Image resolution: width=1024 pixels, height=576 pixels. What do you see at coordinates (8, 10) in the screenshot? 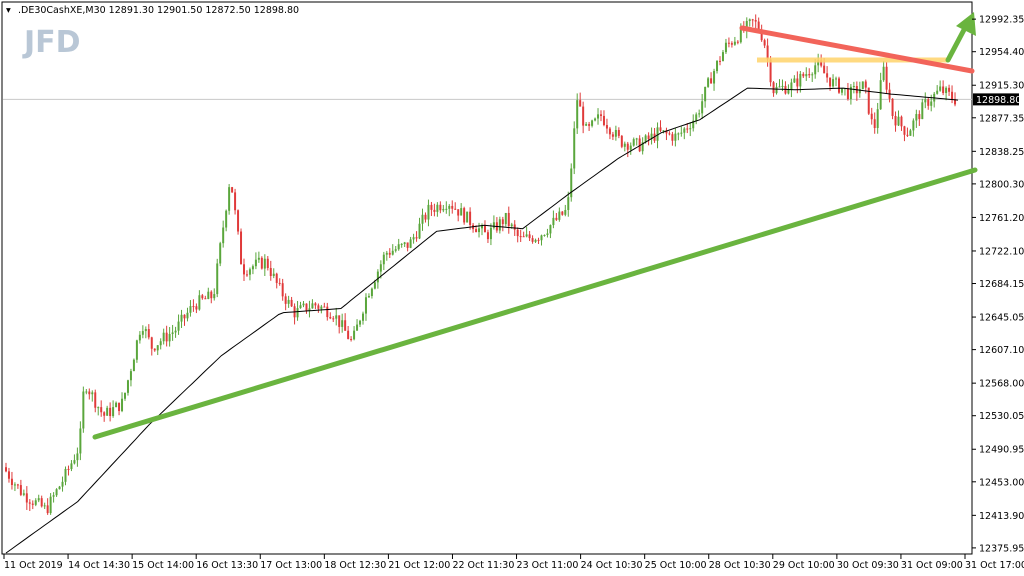
I see `header-arrow-icon: ▾` at bounding box center [8, 10].